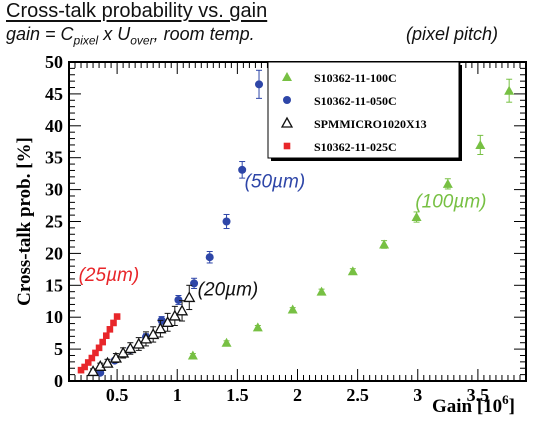 Image resolution: width=533 pixels, height=425 pixels. Describe the element at coordinates (370, 124) in the screenshot. I see `legend-label: SPMMICRO1020X13` at that location.